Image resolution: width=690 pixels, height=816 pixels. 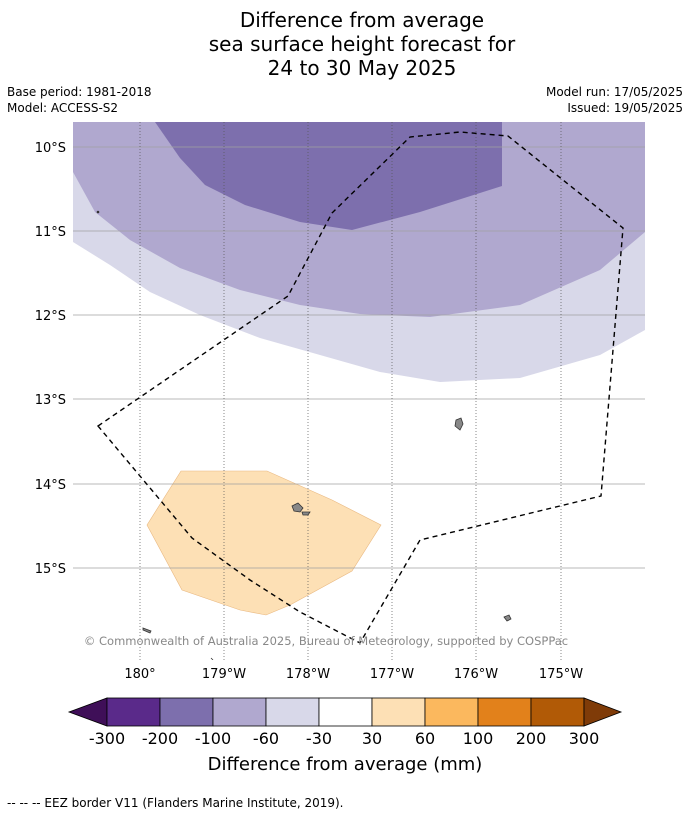 What do you see at coordinates (603, 712) in the screenshot?
I see `colorbar-arrow-high` at bounding box center [603, 712].